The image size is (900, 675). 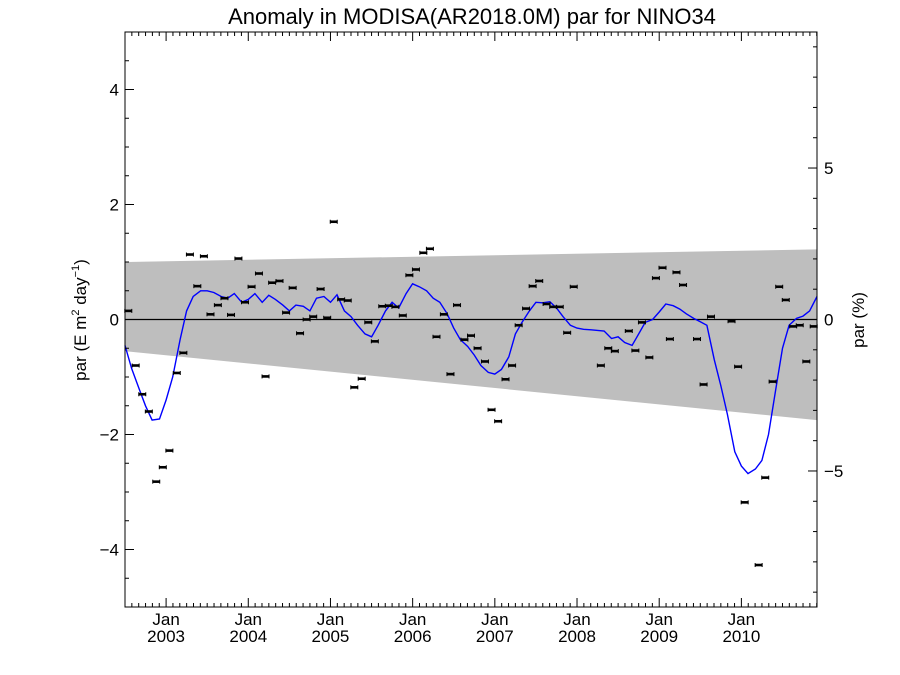 I want to click on y2-tick-label: −5, so click(x=833, y=471).